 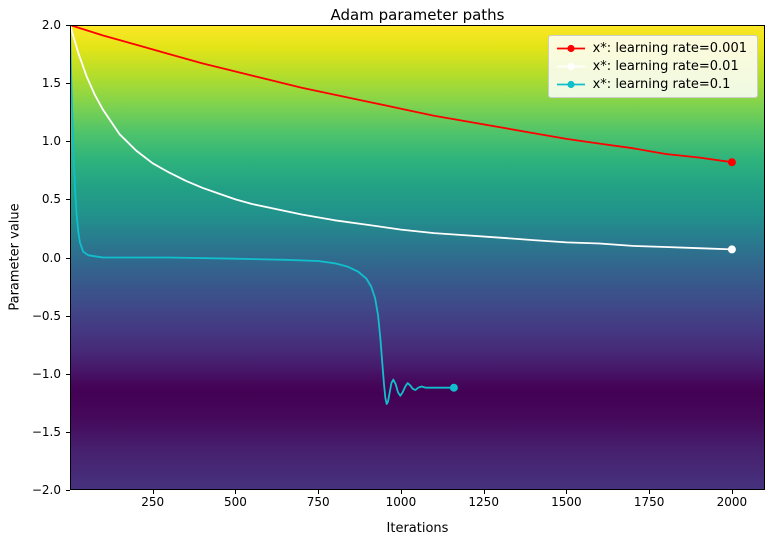 I want to click on x-axis-label: Iterations, so click(x=417, y=528).